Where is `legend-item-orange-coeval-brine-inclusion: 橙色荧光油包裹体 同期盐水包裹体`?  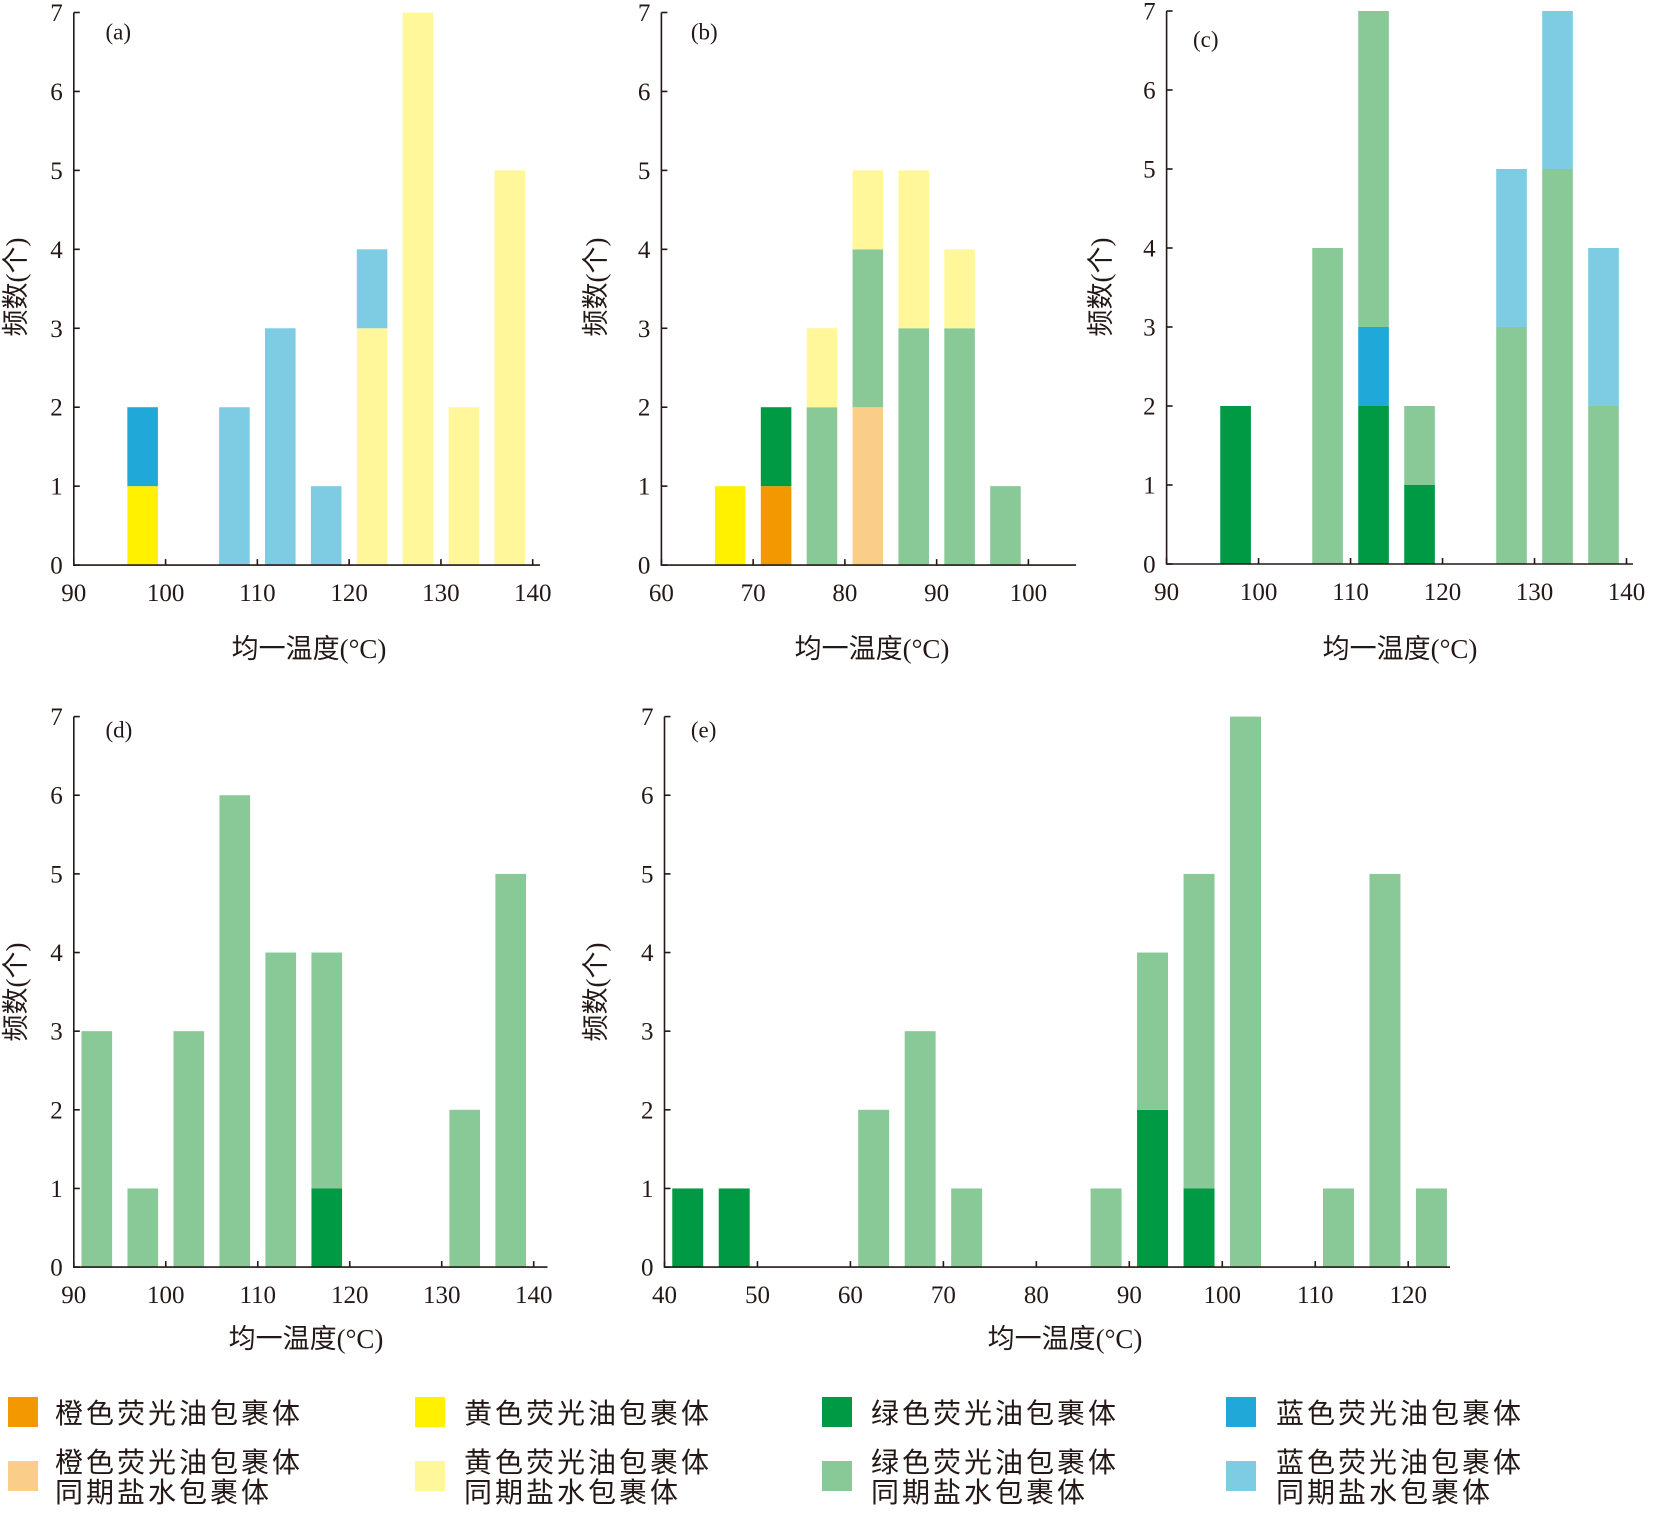 legend-item-orange-coeval-brine-inclusion: 橙色荧光油包裹体 同期盐水包裹体 is located at coordinates (155, 1478).